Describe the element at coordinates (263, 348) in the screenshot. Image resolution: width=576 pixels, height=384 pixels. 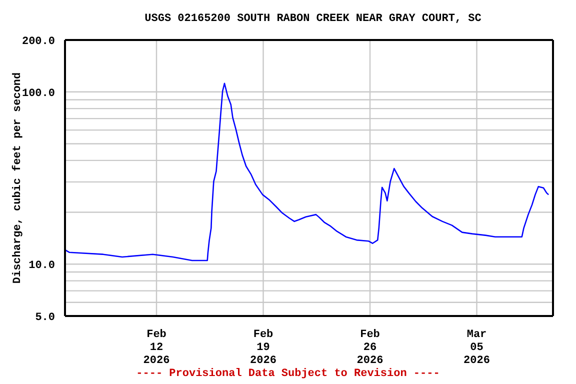
I see `x-tick-label: Feb 19 2026` at that location.